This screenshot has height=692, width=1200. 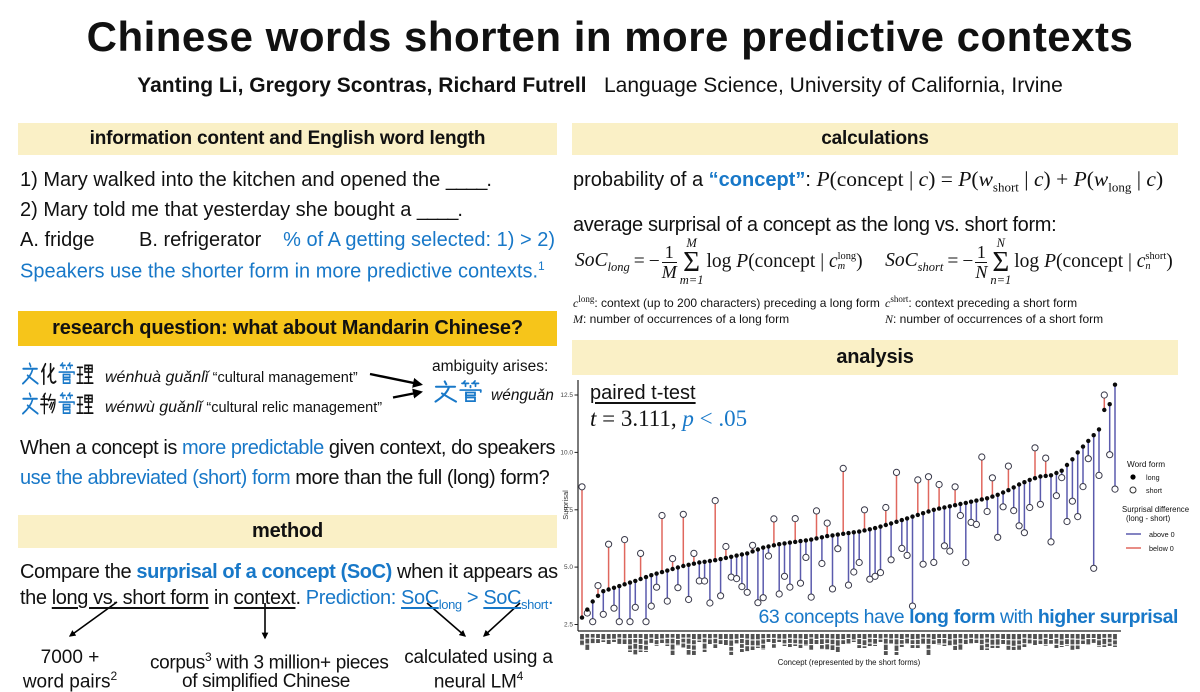 What do you see at coordinates (1148, 518) in the screenshot?
I see `svg-text: (long - short)` at bounding box center [1148, 518].